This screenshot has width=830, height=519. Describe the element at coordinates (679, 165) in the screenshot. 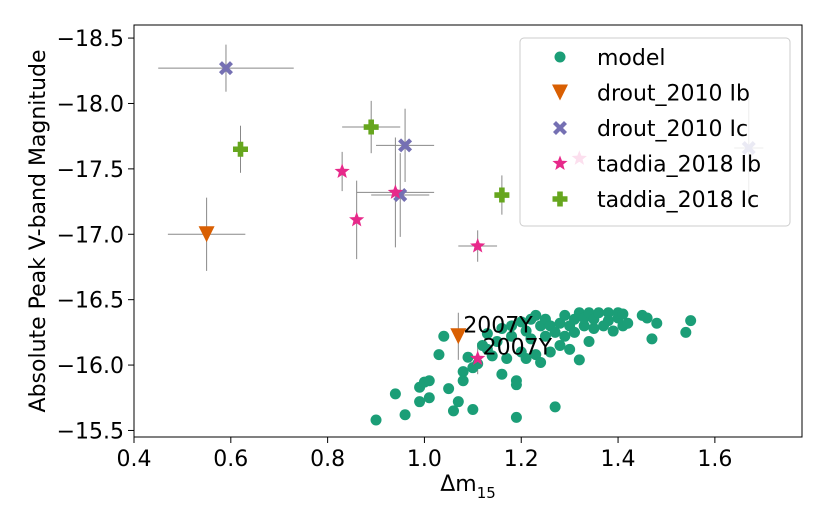

I see `legend-label: taddia_2018 Ib` at that location.